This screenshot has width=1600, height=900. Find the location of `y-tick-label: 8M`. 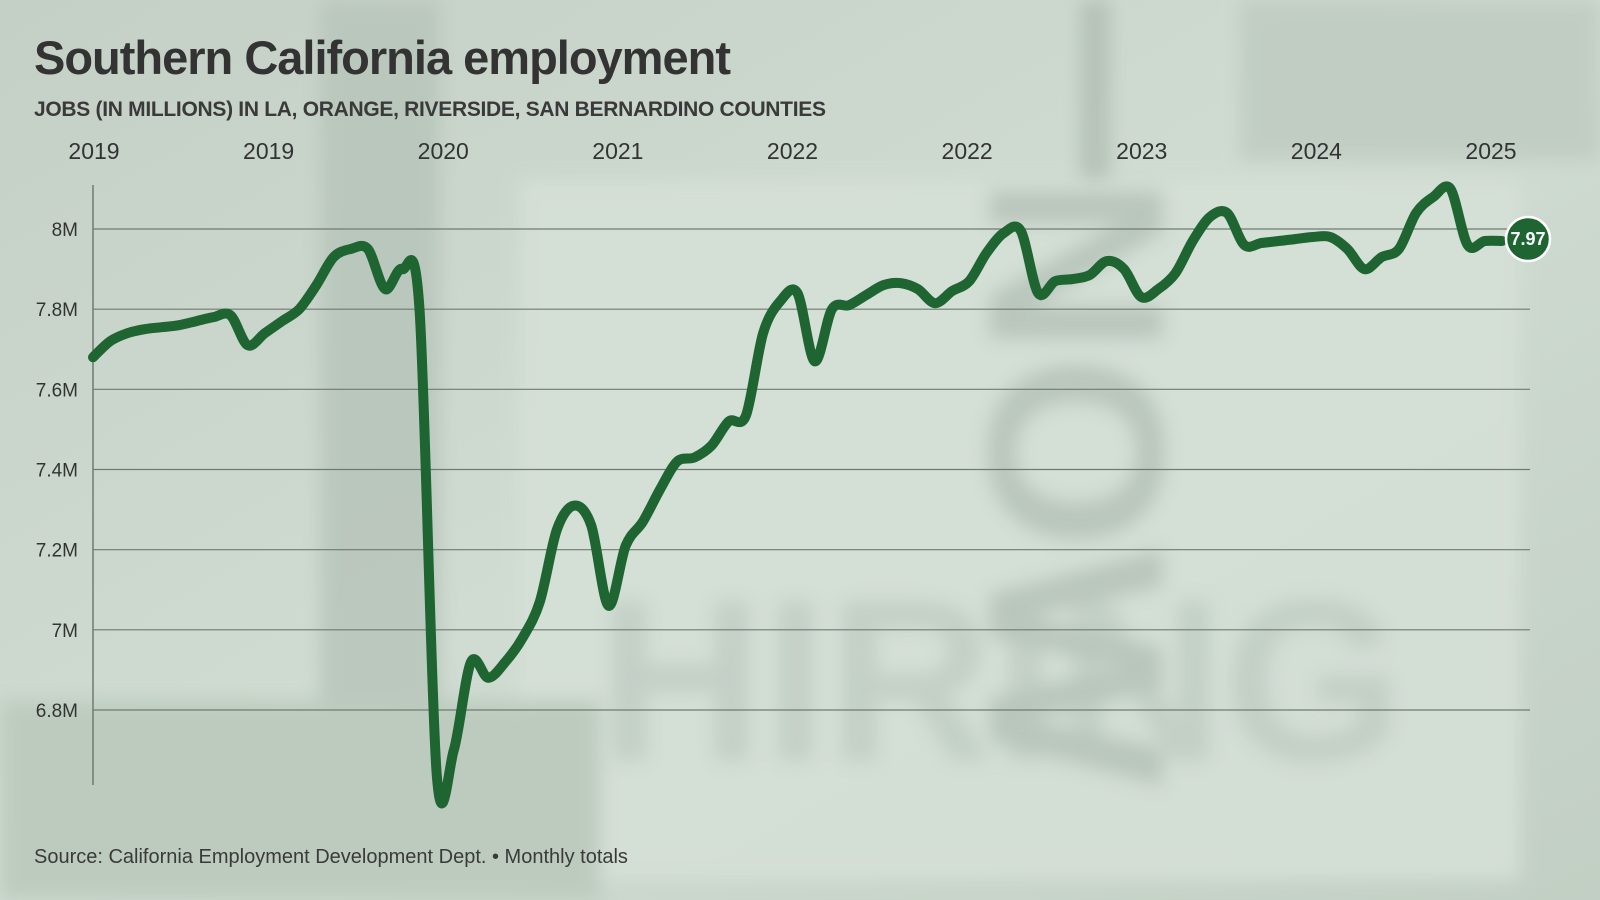

y-tick-label: 8M is located at coordinates (65, 230).